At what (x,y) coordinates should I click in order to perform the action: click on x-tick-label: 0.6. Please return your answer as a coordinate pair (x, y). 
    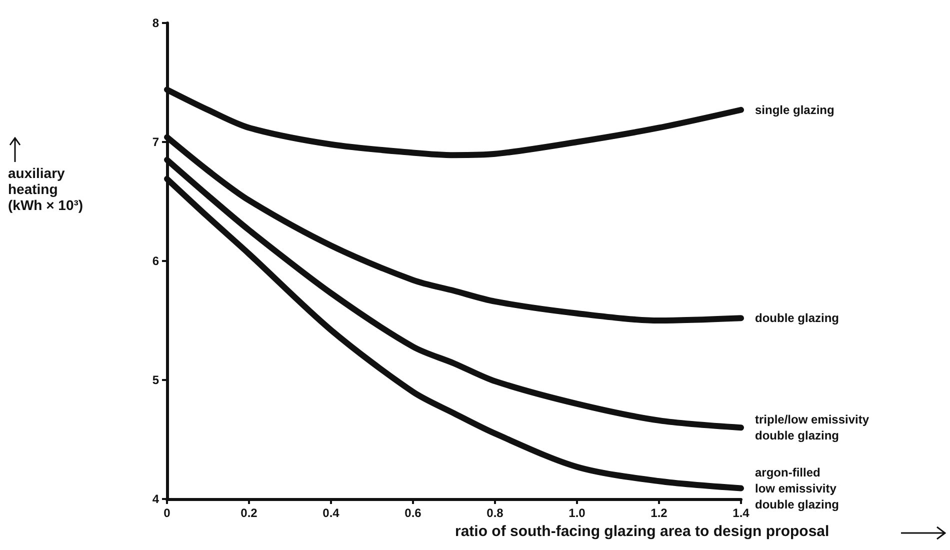
    Looking at the image, I should click on (413, 513).